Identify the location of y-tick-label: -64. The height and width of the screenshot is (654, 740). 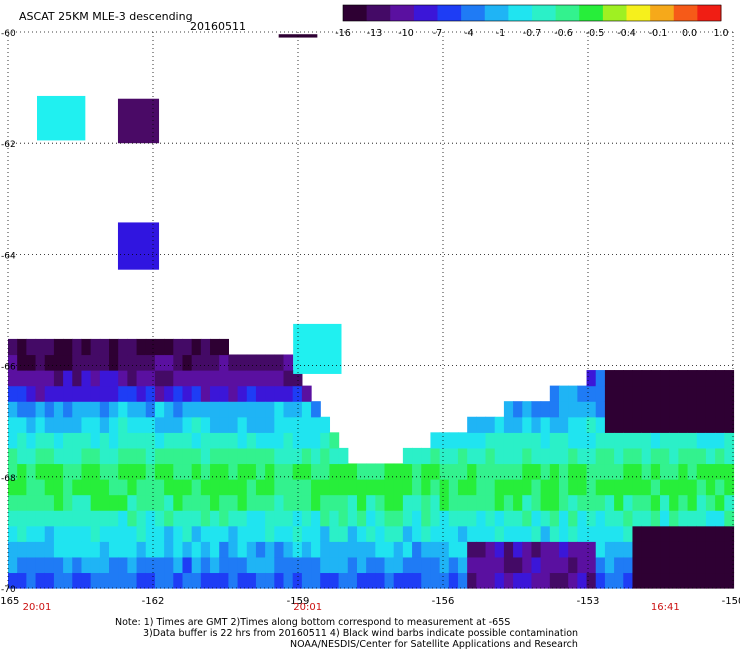
(8, 256).